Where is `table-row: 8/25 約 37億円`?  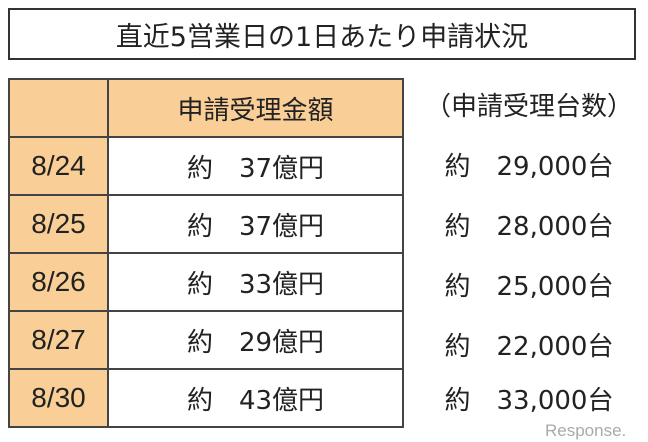
table-row: 8/25 約 37億円 is located at coordinates (206, 224).